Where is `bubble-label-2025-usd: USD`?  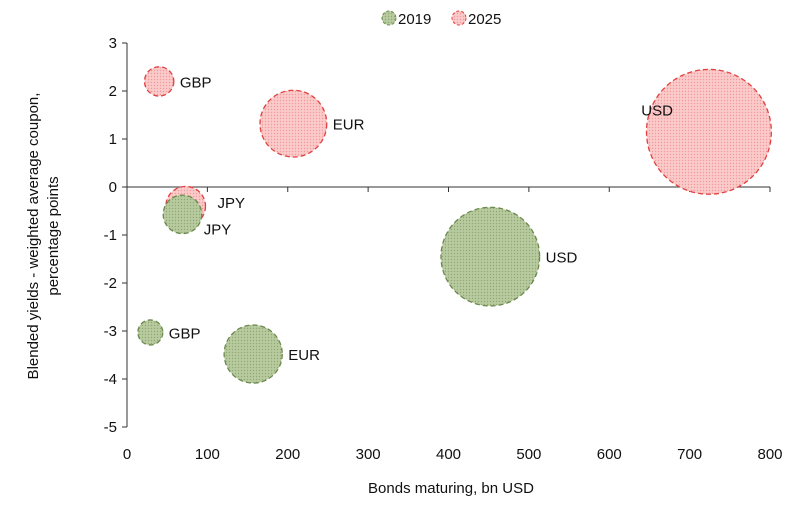 bubble-label-2025-usd: USD is located at coordinates (657, 110).